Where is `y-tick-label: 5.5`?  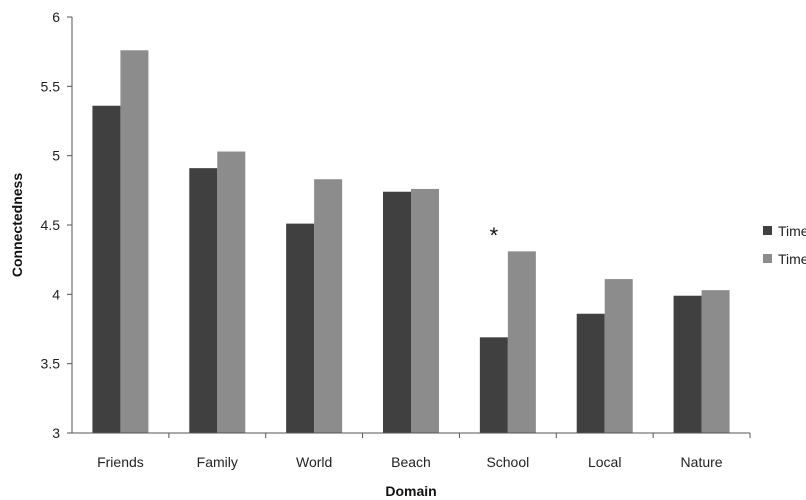
y-tick-label: 5.5 is located at coordinates (51, 86).